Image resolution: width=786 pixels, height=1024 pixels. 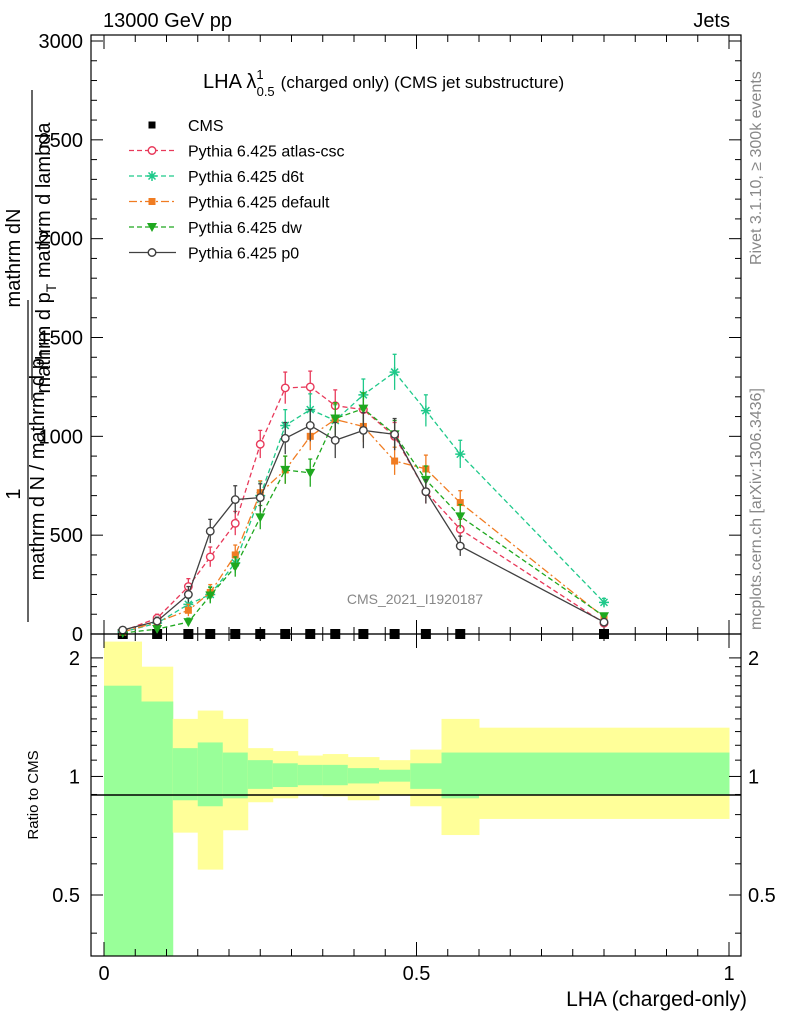 What do you see at coordinates (417, 974) in the screenshot?
I see `x-tick-label: 0.5` at bounding box center [417, 974].